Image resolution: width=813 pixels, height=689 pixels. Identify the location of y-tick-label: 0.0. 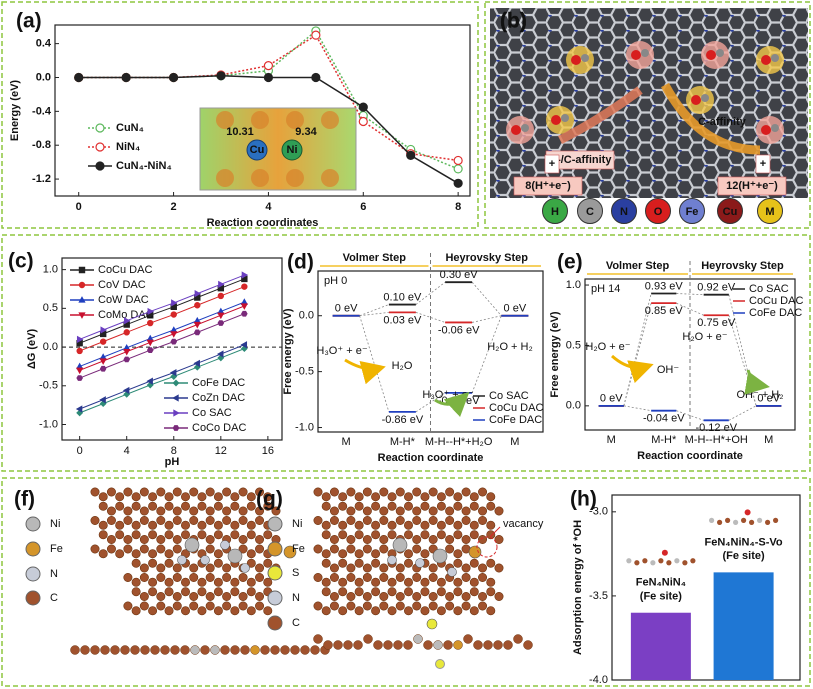
(50, 347).